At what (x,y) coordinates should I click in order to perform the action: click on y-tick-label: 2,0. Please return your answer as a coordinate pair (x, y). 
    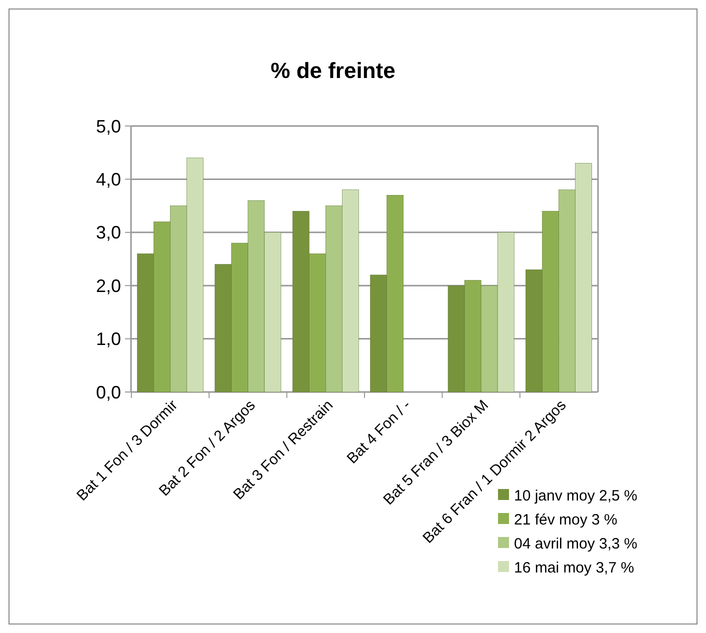
    Looking at the image, I should click on (108, 286).